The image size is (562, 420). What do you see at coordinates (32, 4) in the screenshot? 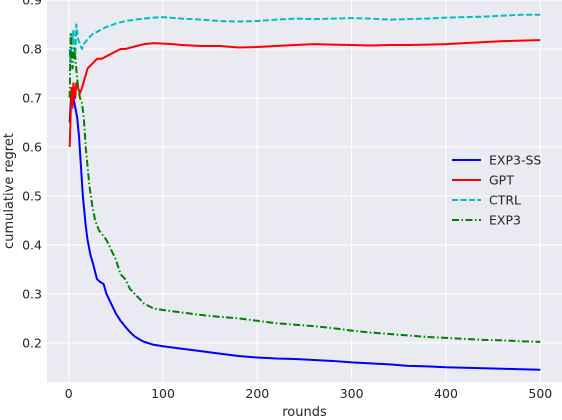
I see `y-tick-label: 0.9` at bounding box center [32, 4].